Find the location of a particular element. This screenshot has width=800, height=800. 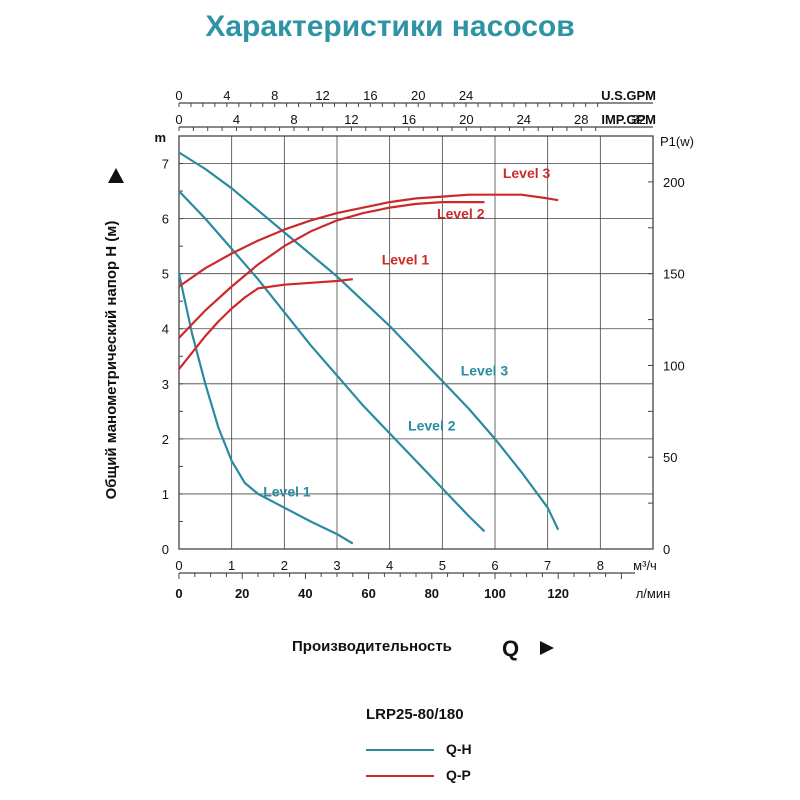

usgpm-tick-label: 8 is located at coordinates (274, 95).